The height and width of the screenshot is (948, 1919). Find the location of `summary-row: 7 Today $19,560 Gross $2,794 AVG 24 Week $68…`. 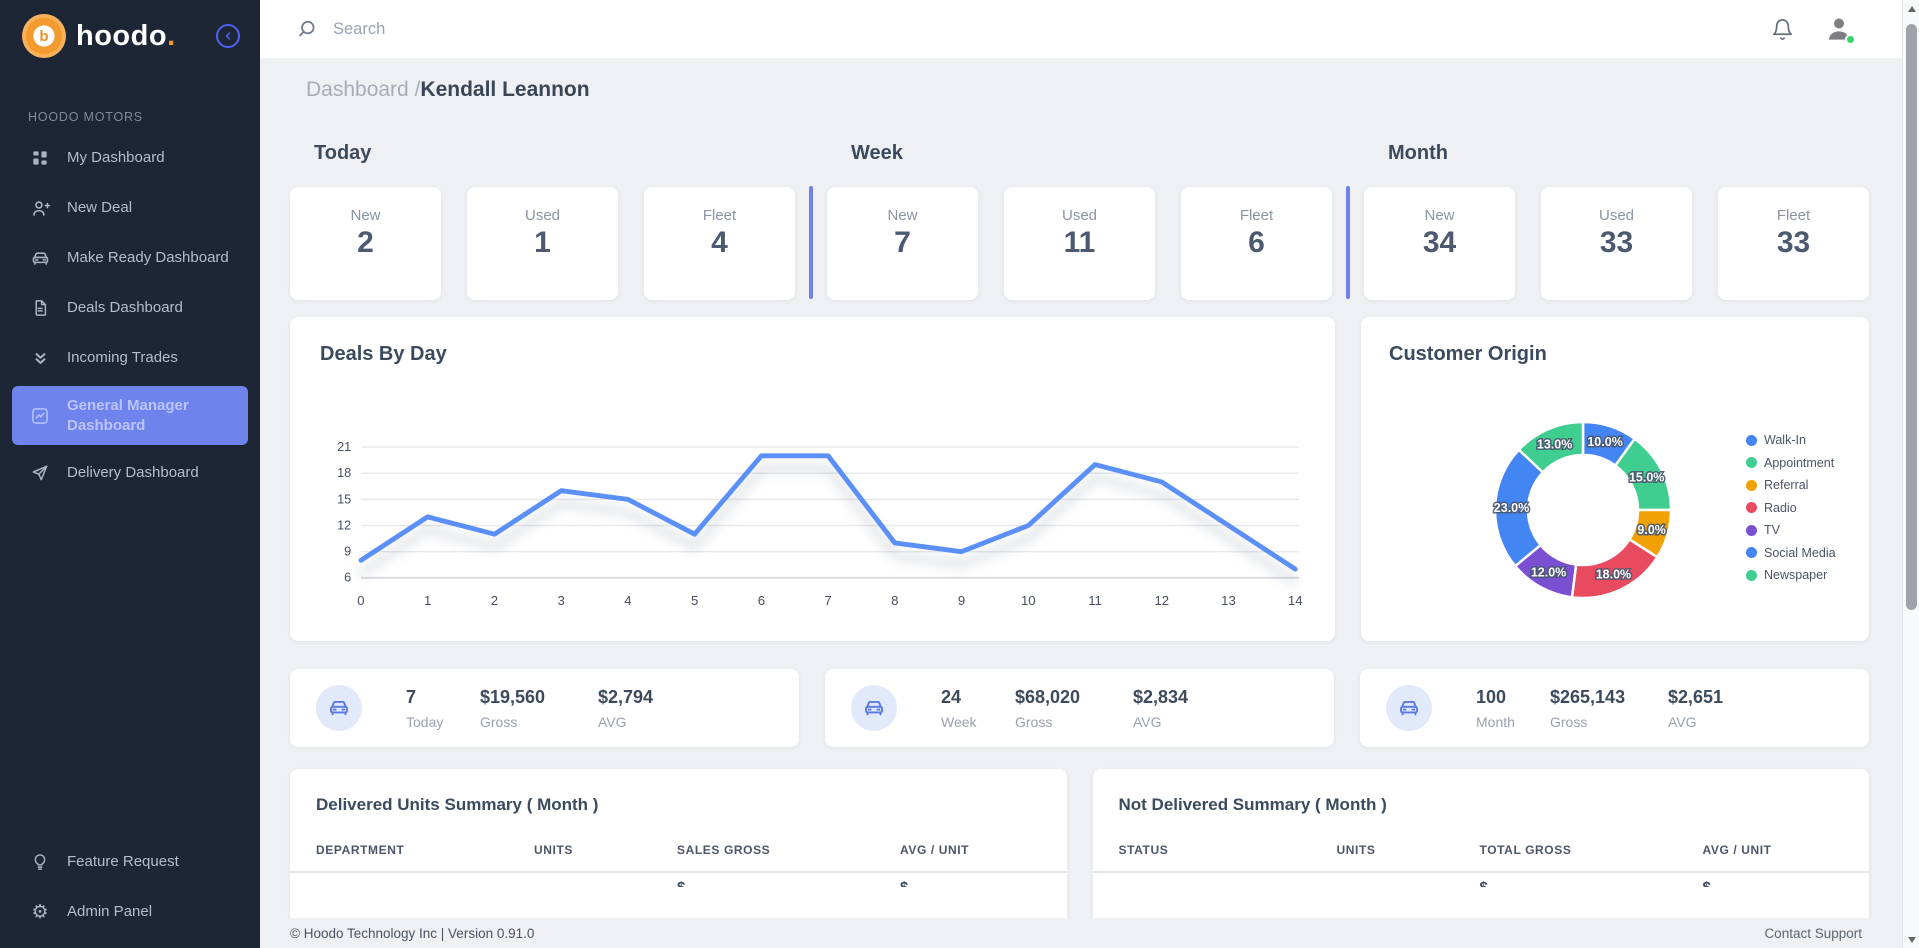

summary-row: 7 Today $19,560 Gross $2,794 AVG 24 Week $68… is located at coordinates (1079, 708).